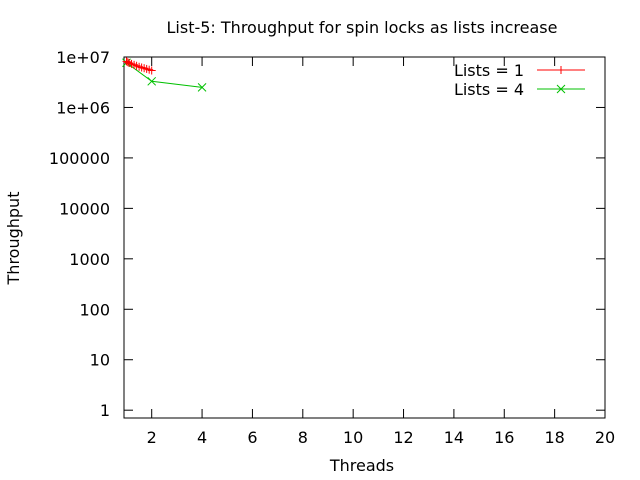 This screenshot has width=640, height=480. What do you see at coordinates (84, 208) in the screenshot?
I see `y-tick-label: 10000` at bounding box center [84, 208].